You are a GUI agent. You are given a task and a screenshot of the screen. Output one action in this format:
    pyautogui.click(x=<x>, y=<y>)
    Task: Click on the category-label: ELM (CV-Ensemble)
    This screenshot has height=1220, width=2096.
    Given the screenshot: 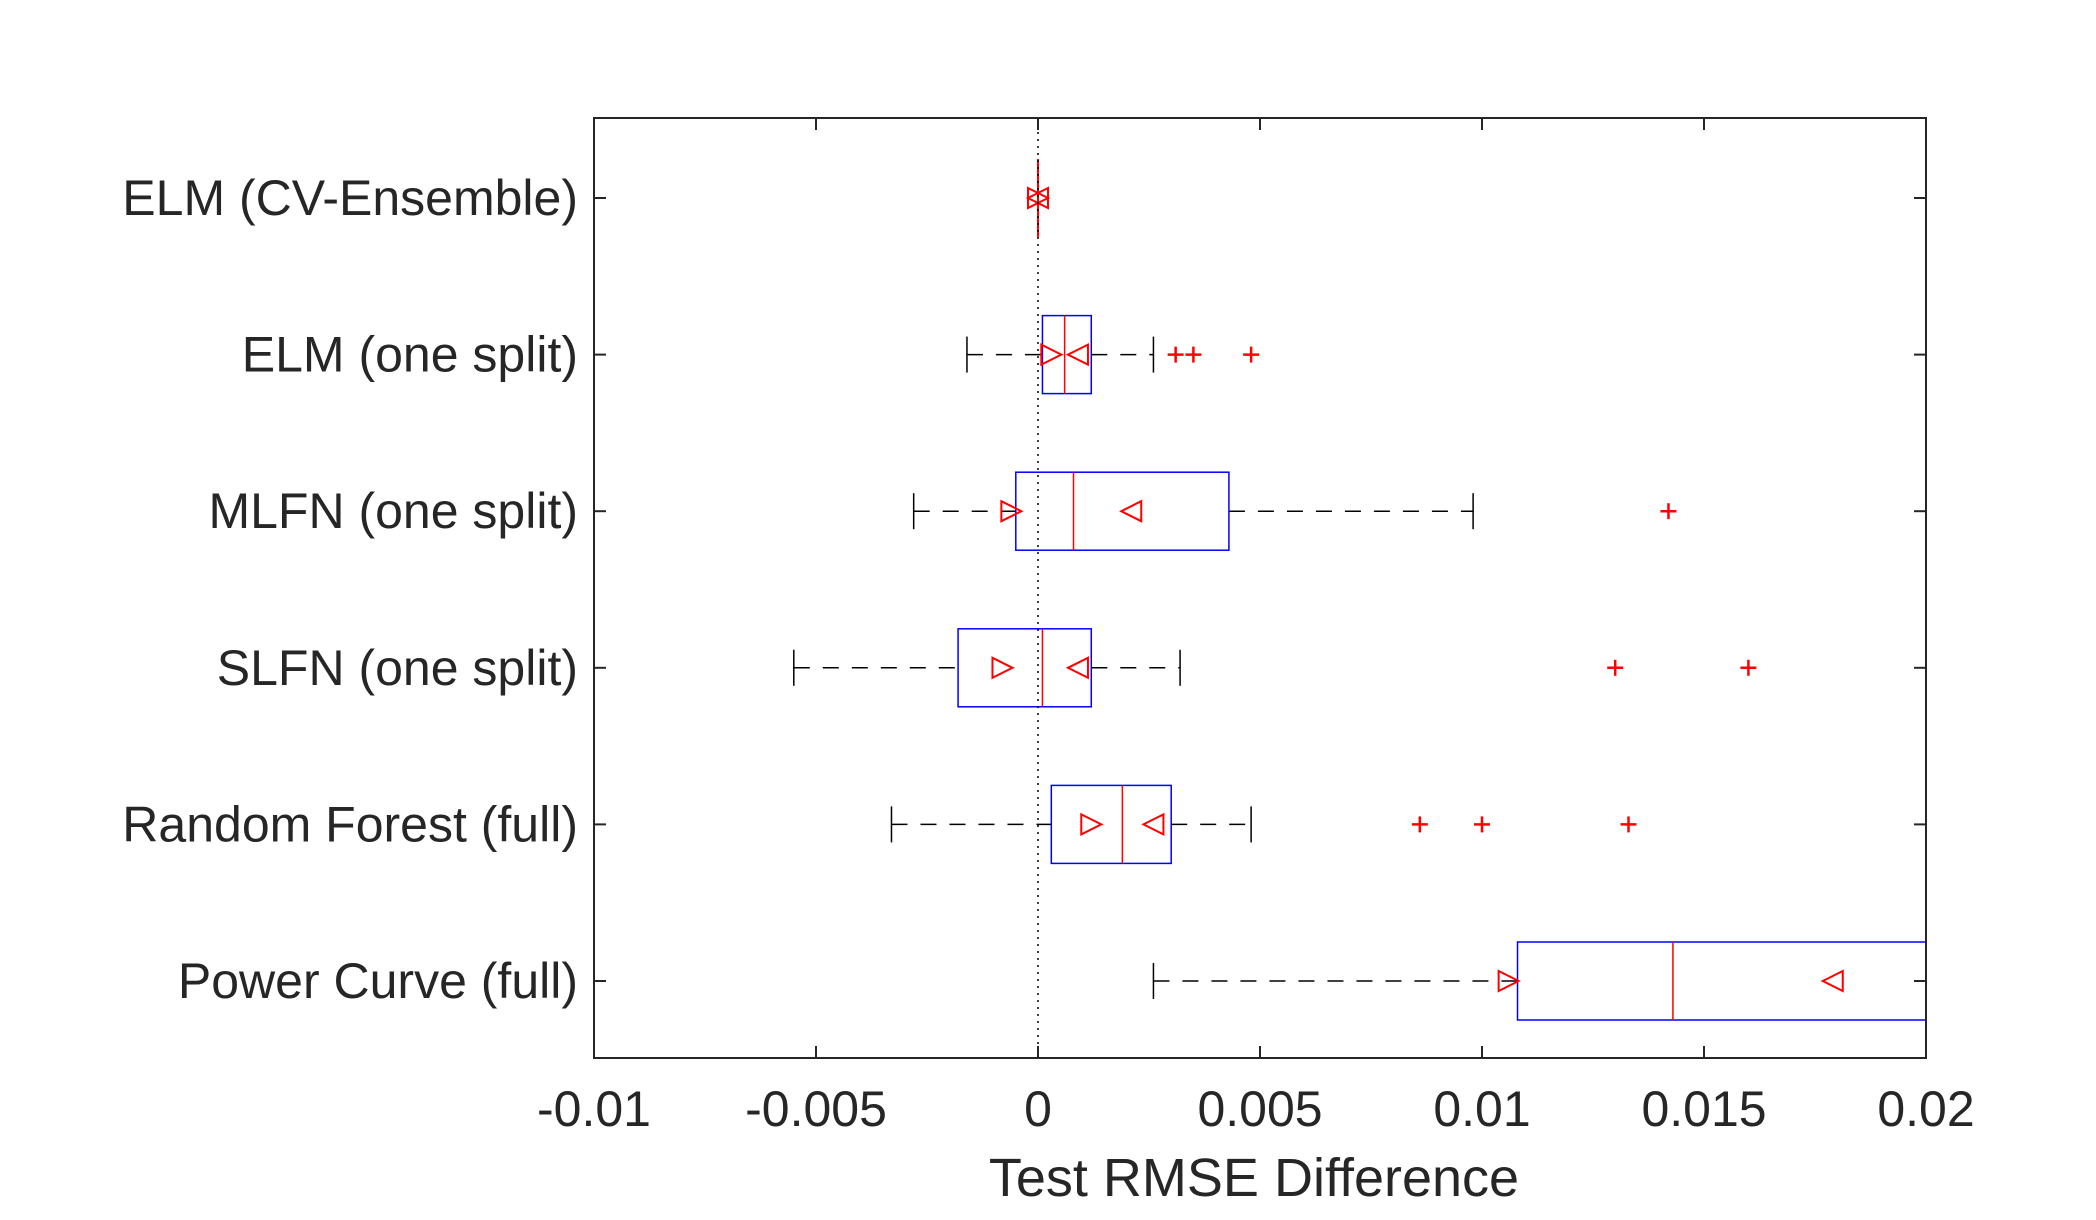 What is the action you would take?
    pyautogui.click(x=350, y=198)
    